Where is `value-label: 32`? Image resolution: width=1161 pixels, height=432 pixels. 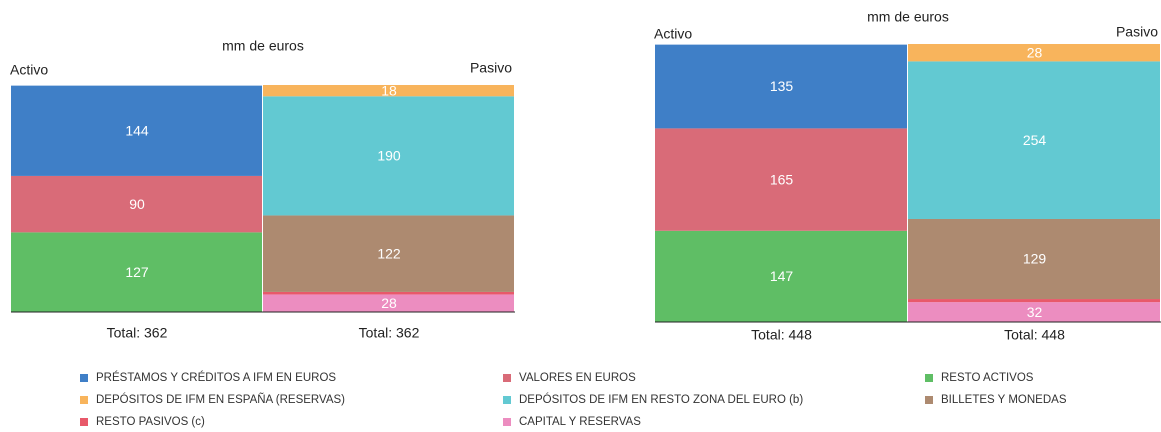 value-label: 32 is located at coordinates (1035, 312).